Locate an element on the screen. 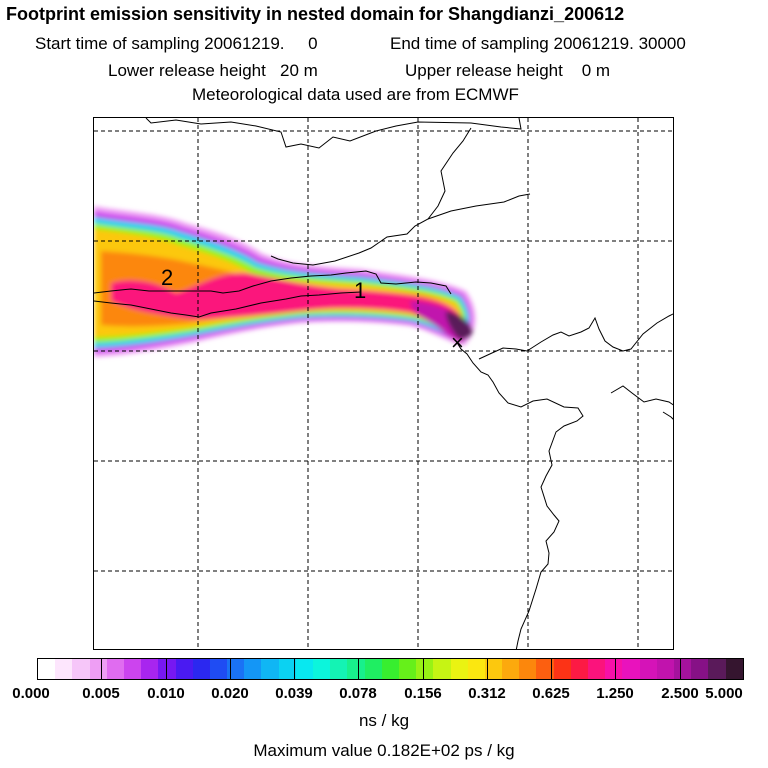 This screenshot has width=768, height=768. footprint-plume is located at coordinates (285, 281).